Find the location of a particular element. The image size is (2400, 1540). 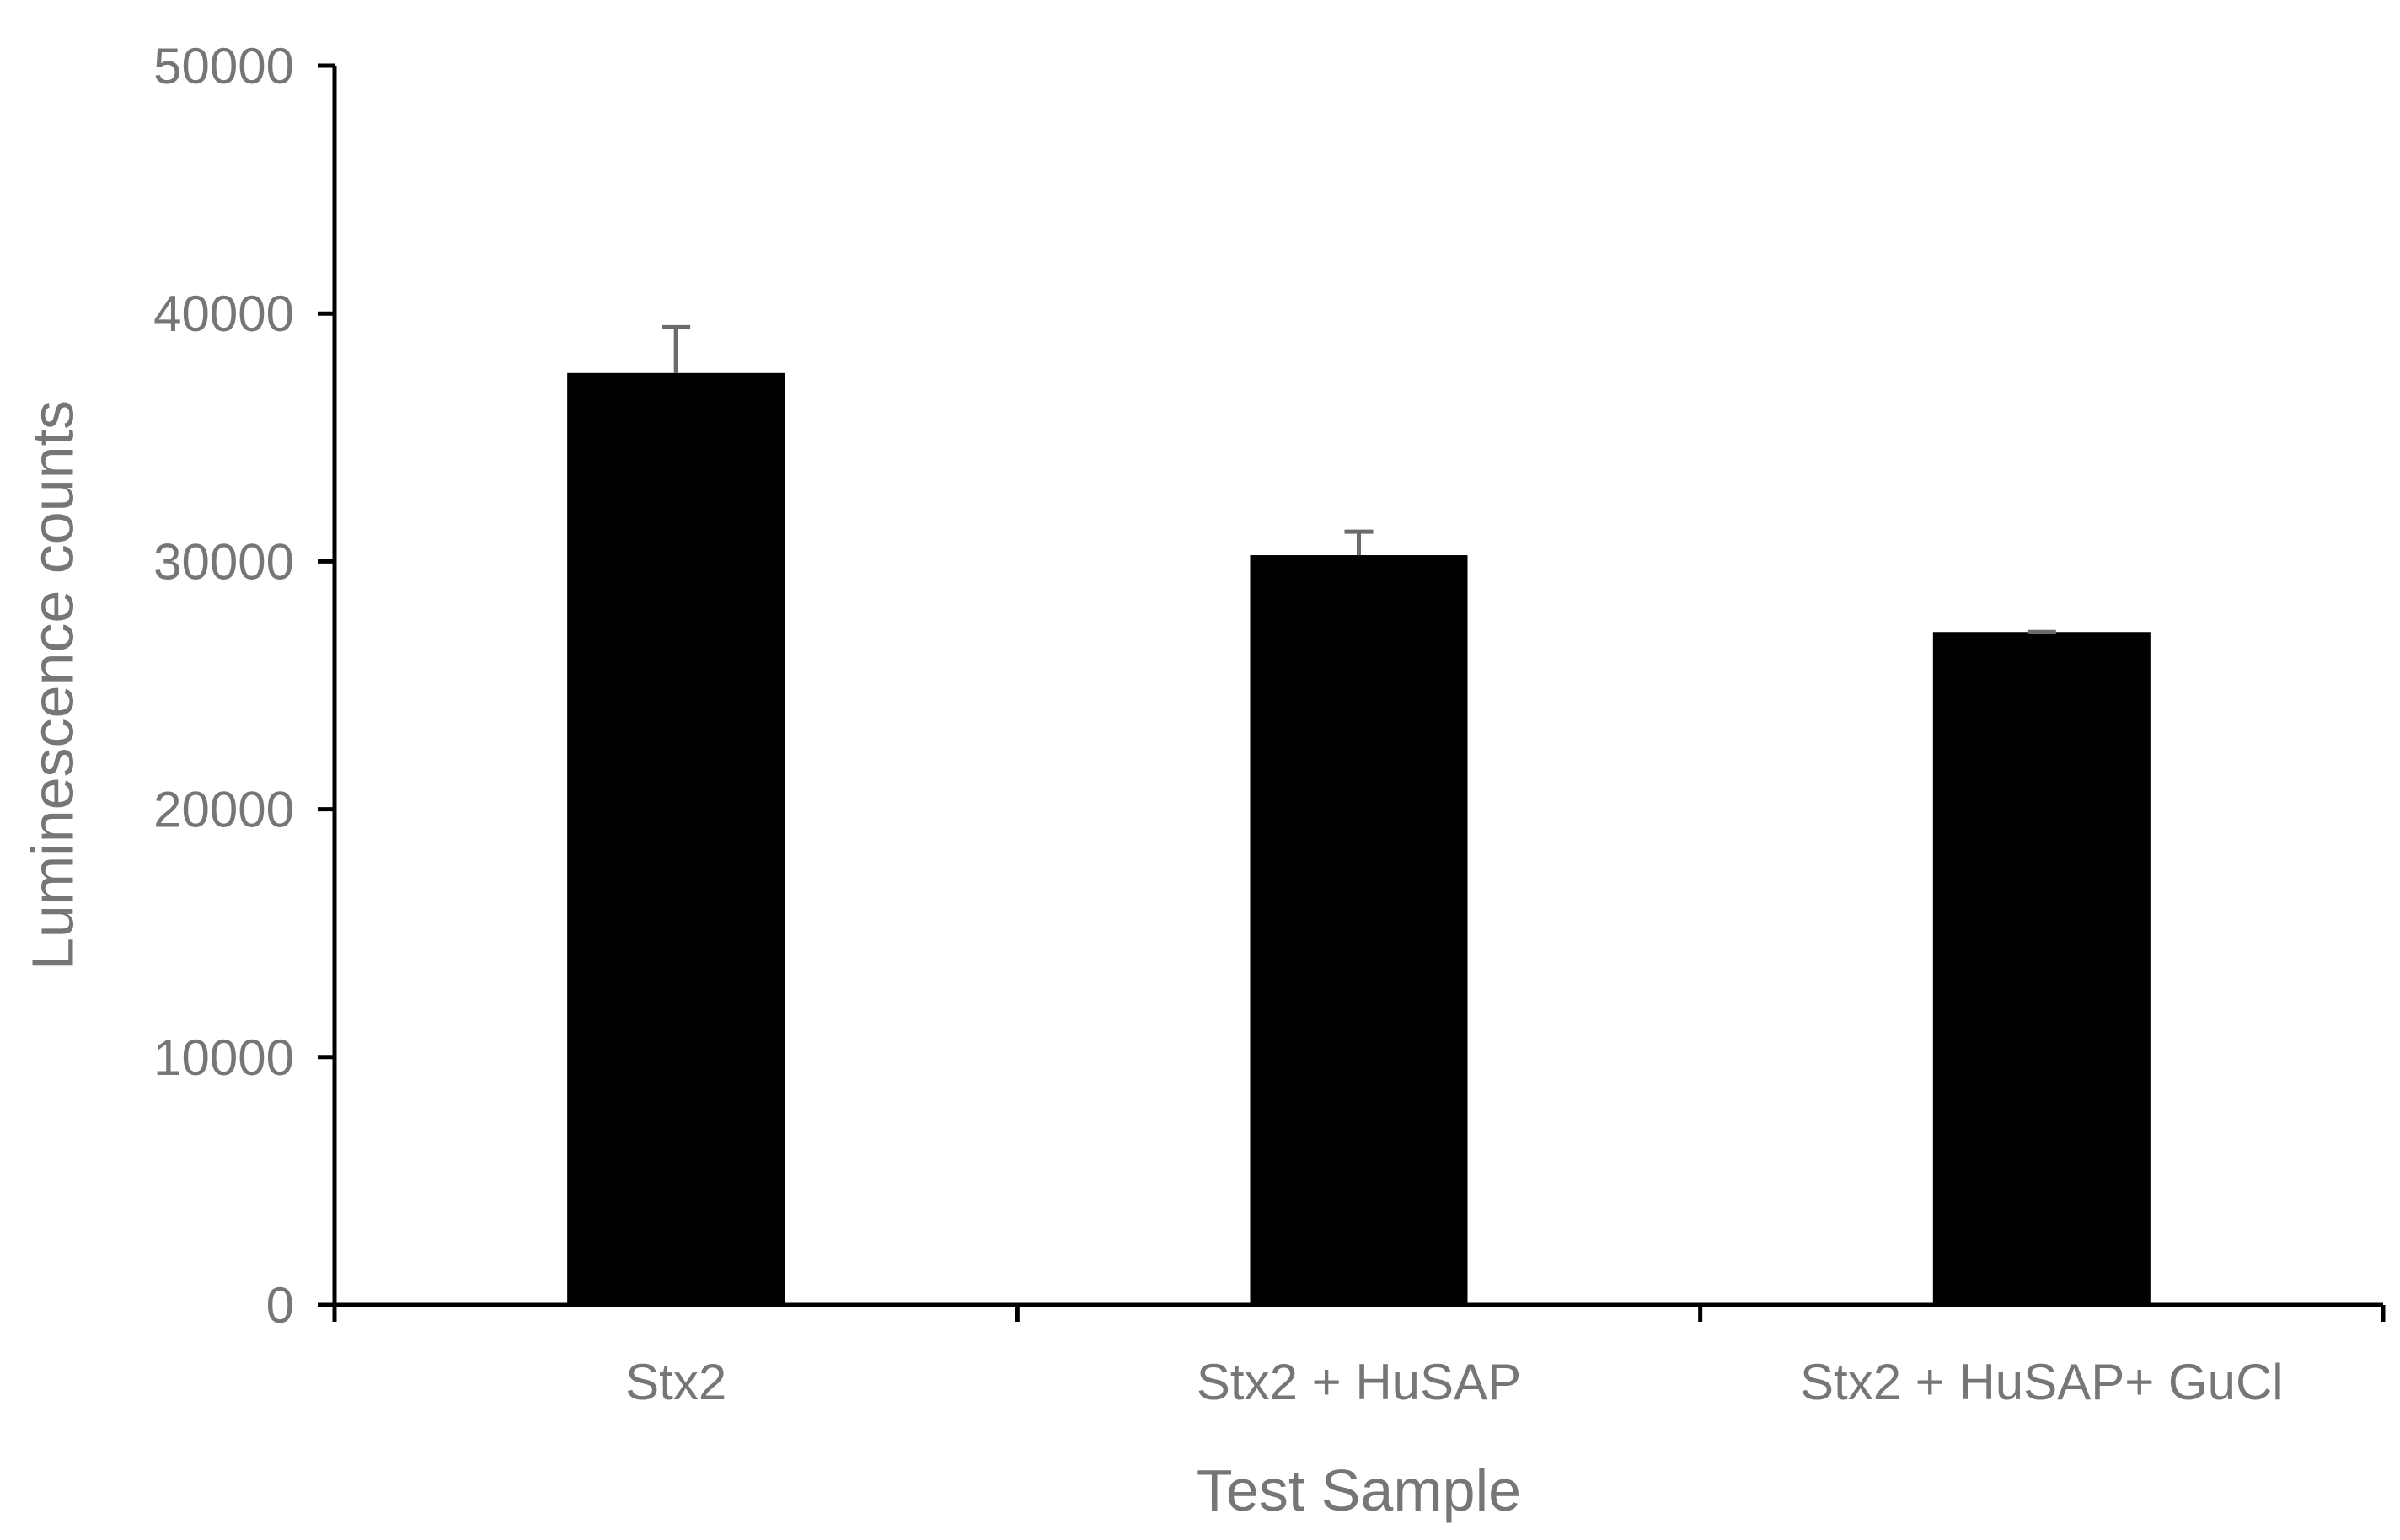

error-bars-group is located at coordinates (1359, 479).